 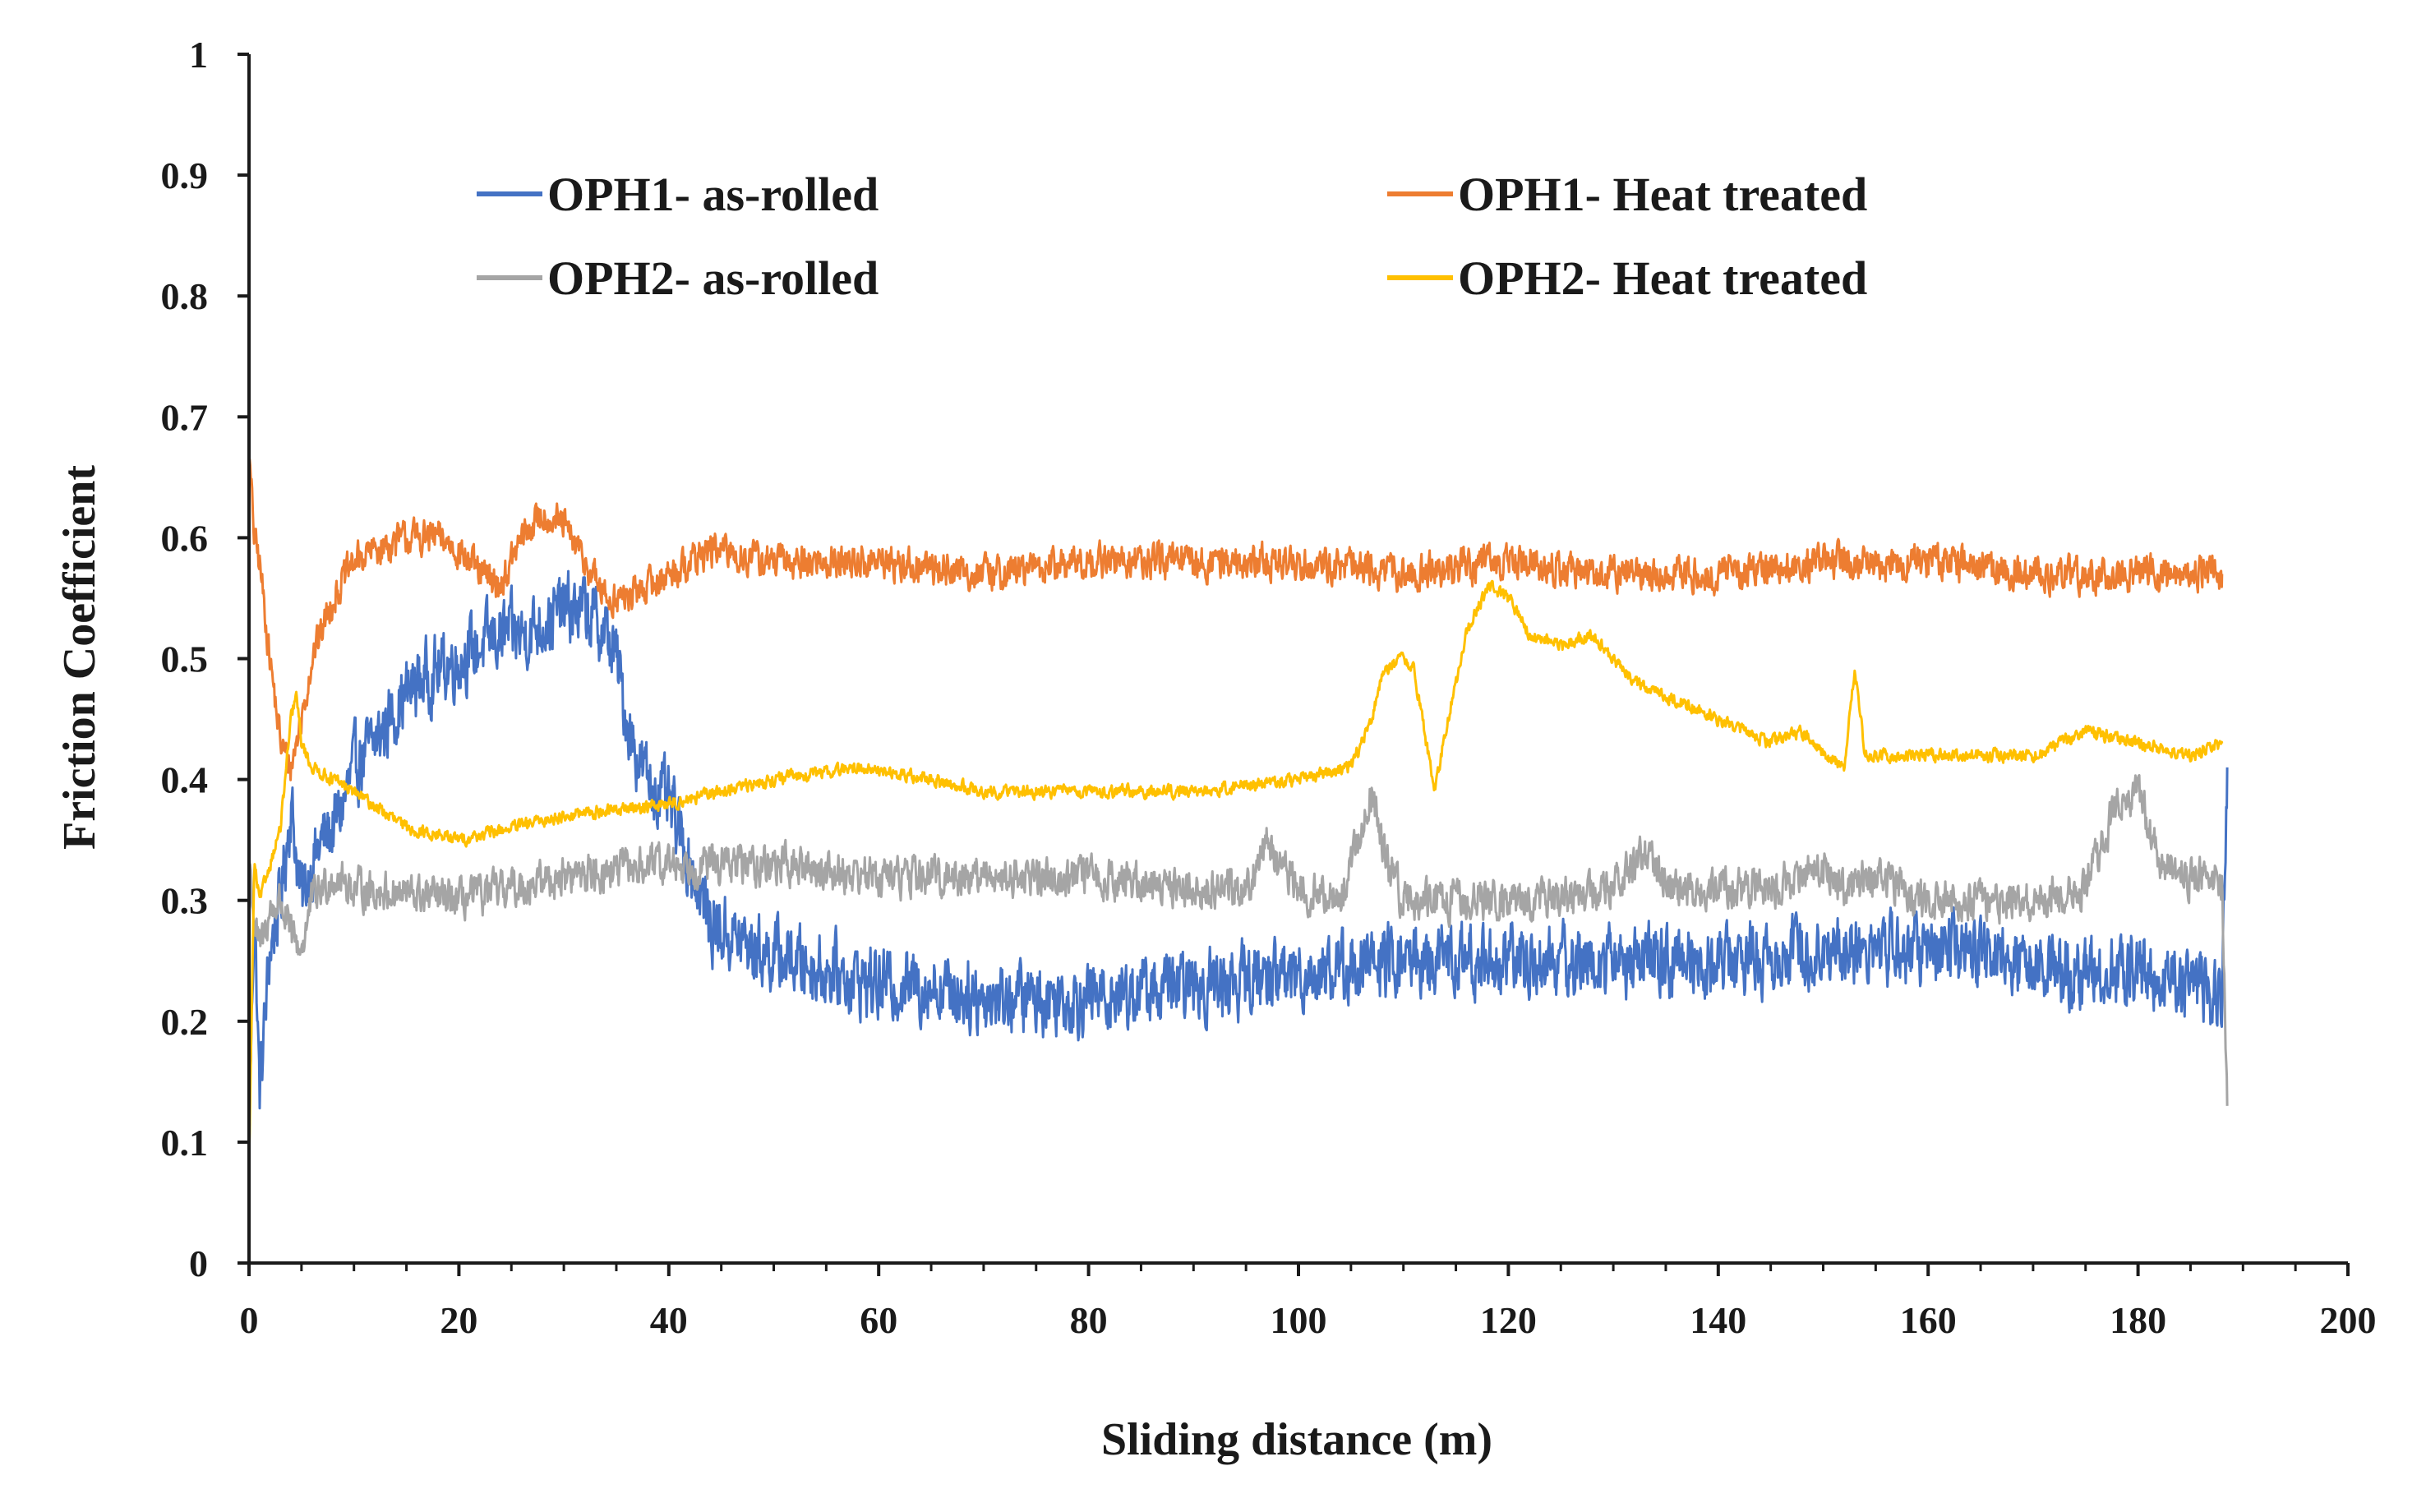 I want to click on y-tick-label: 0.5, so click(x=185, y=659).